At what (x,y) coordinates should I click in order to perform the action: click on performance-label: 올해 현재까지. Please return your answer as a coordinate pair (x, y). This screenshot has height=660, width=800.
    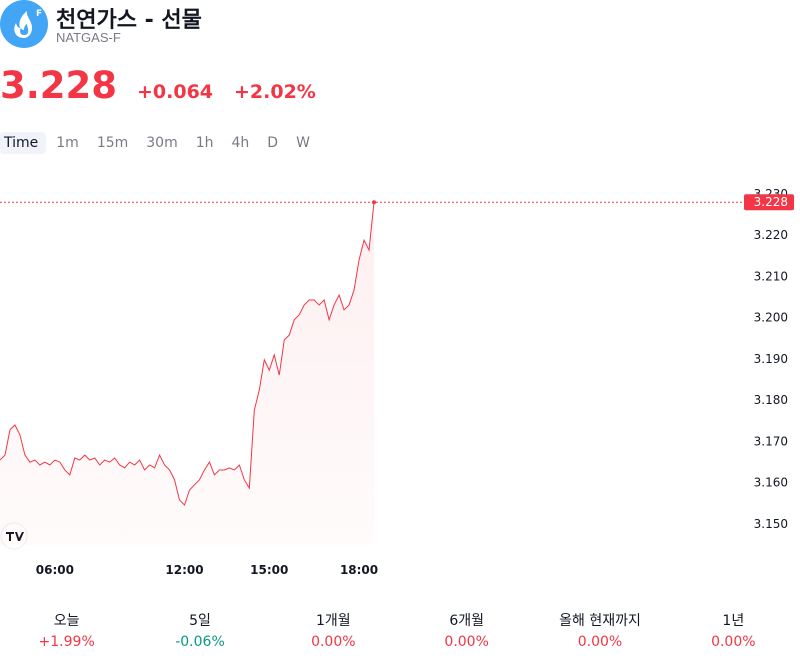
    Looking at the image, I should click on (600, 621).